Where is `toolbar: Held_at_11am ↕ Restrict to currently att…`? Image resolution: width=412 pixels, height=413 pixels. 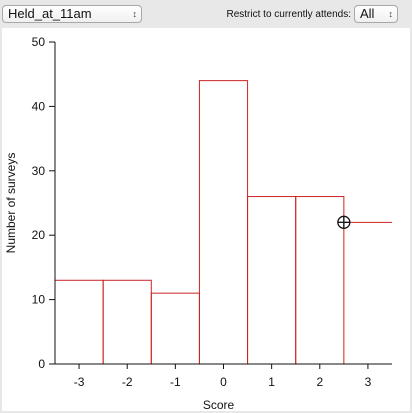 toolbar: Held_at_11am ↕ Restrict to currently att… is located at coordinates (206, 14).